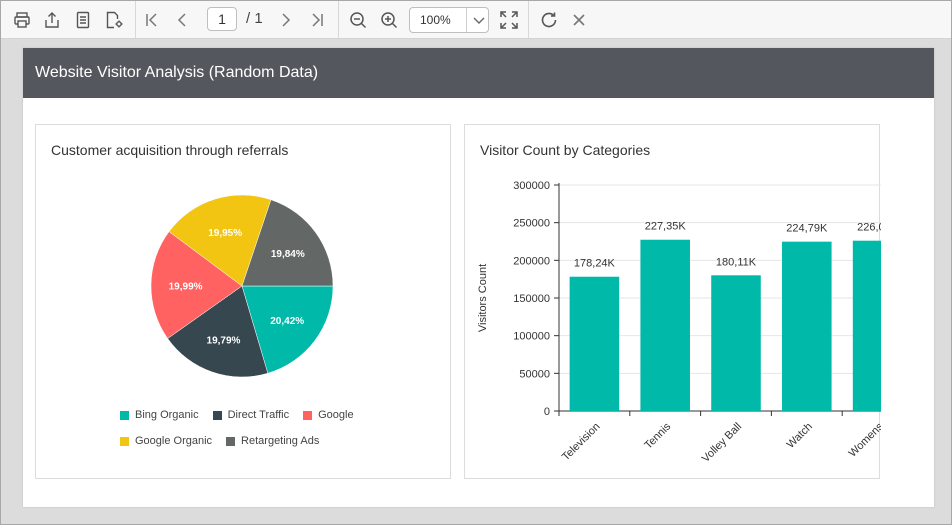 The height and width of the screenshot is (525, 952). I want to click on pie-slice-google, so click(196, 285).